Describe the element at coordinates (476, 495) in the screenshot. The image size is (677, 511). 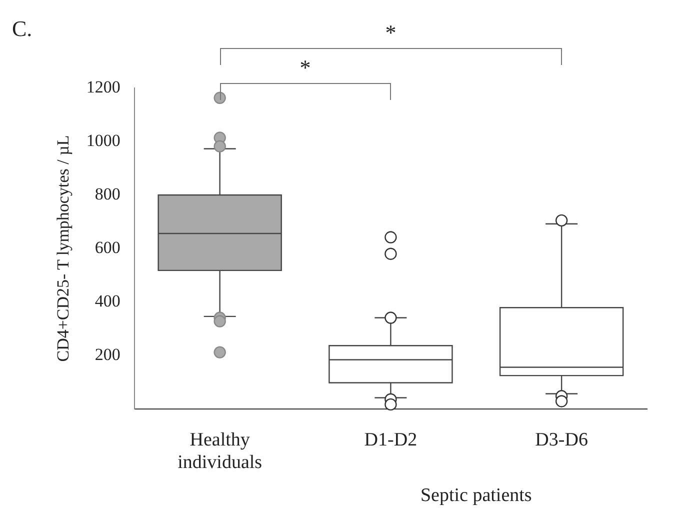
I see `text: Septic patients` at that location.